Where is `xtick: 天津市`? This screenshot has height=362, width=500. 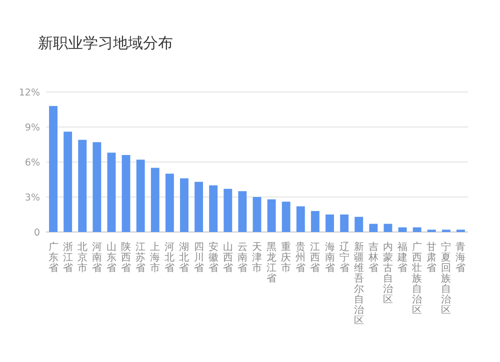 xtick: 天津市 is located at coordinates (257, 258).